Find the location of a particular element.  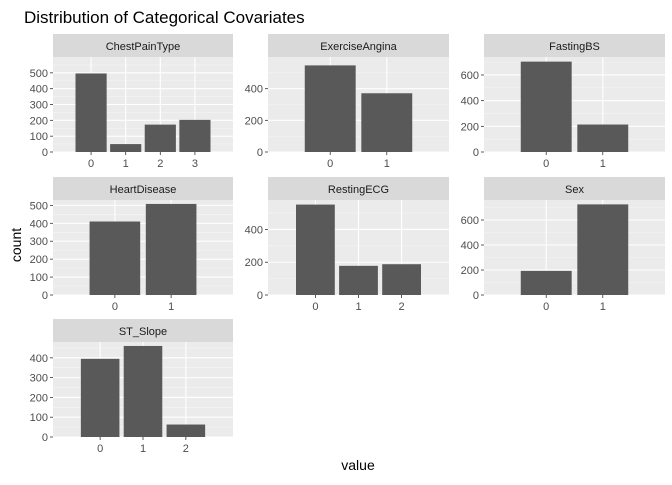

facet-panel-chestpaintype: ChestPainType 0 100 200 300 400 500 0 1 2 3 is located at coordinates (131, 102).